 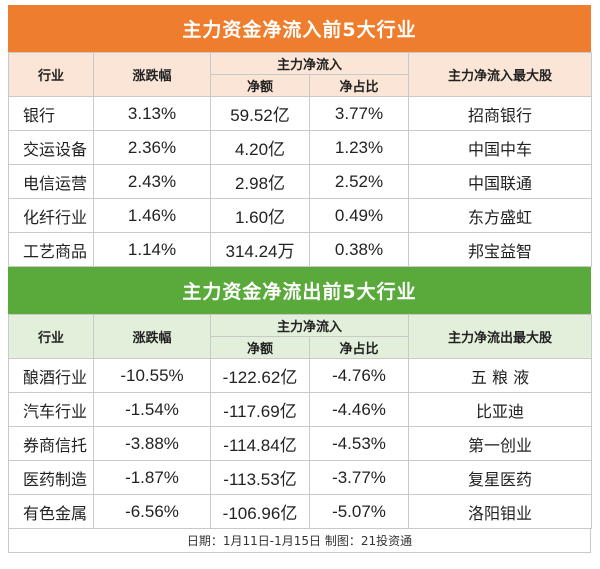 What do you see at coordinates (152, 147) in the screenshot?
I see `change-cell: 2.36%` at bounding box center [152, 147].